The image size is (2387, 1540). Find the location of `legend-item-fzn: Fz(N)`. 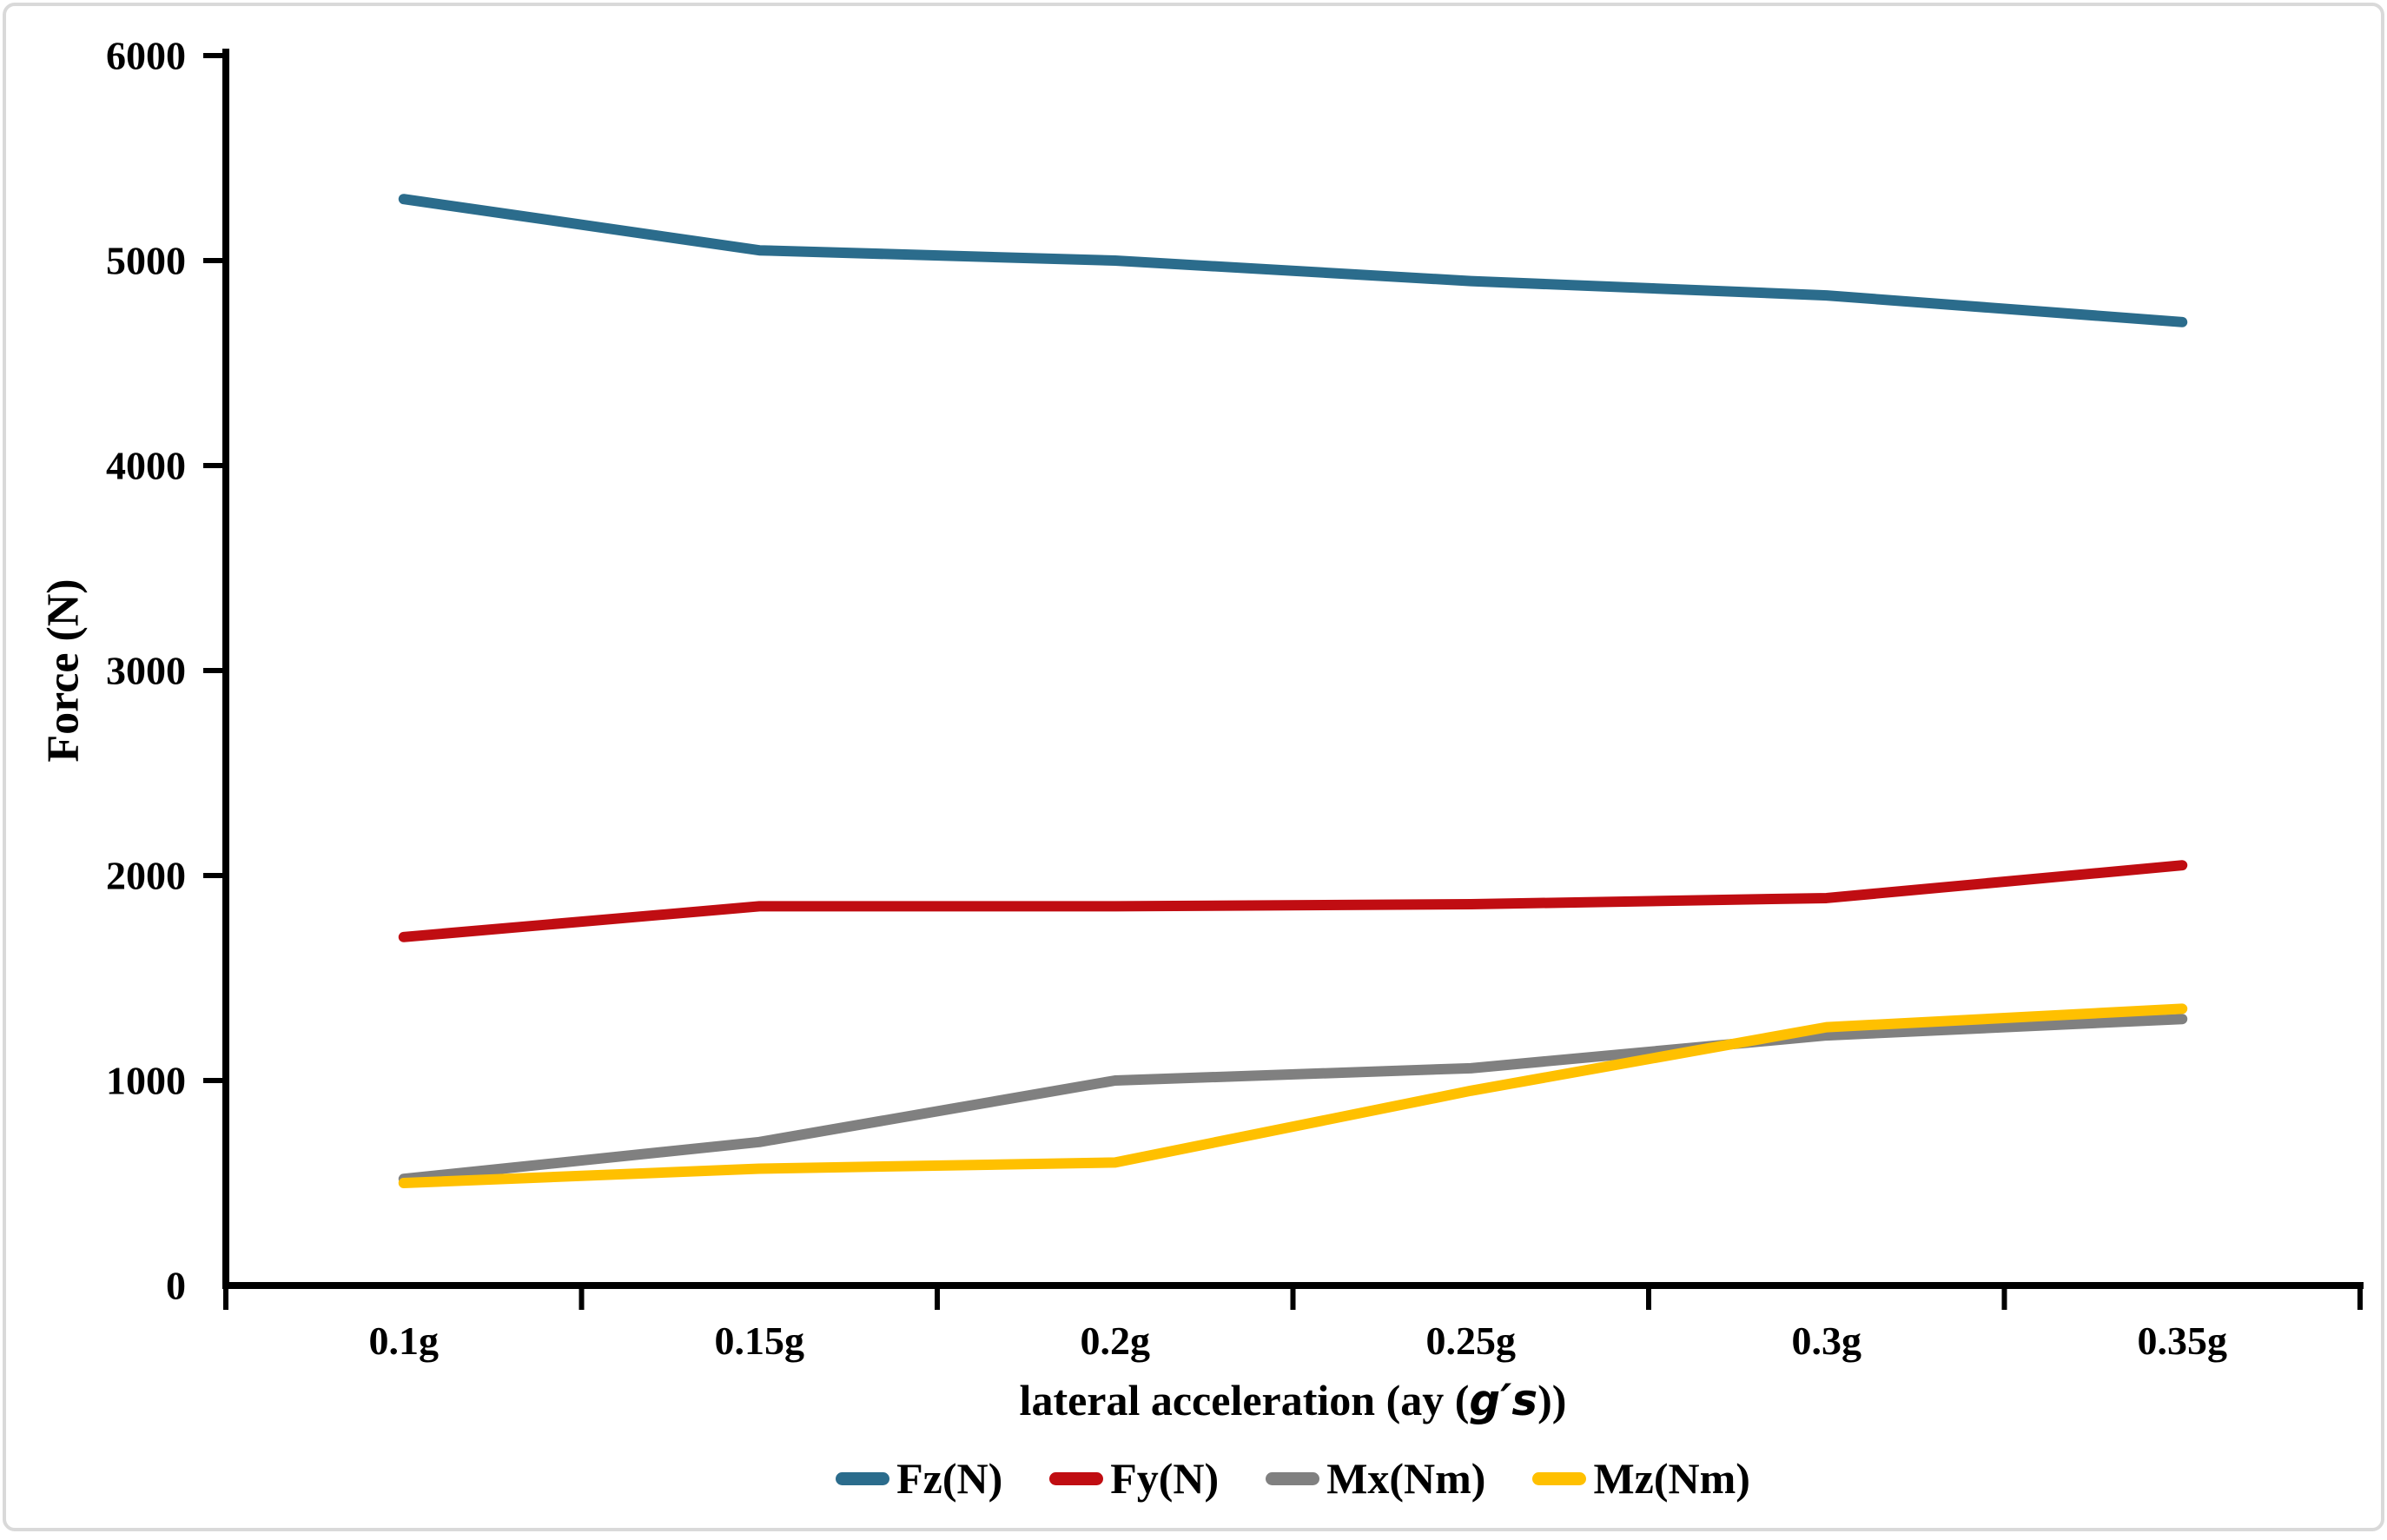

legend-item-fzn: Fz(N) is located at coordinates (919, 1478).